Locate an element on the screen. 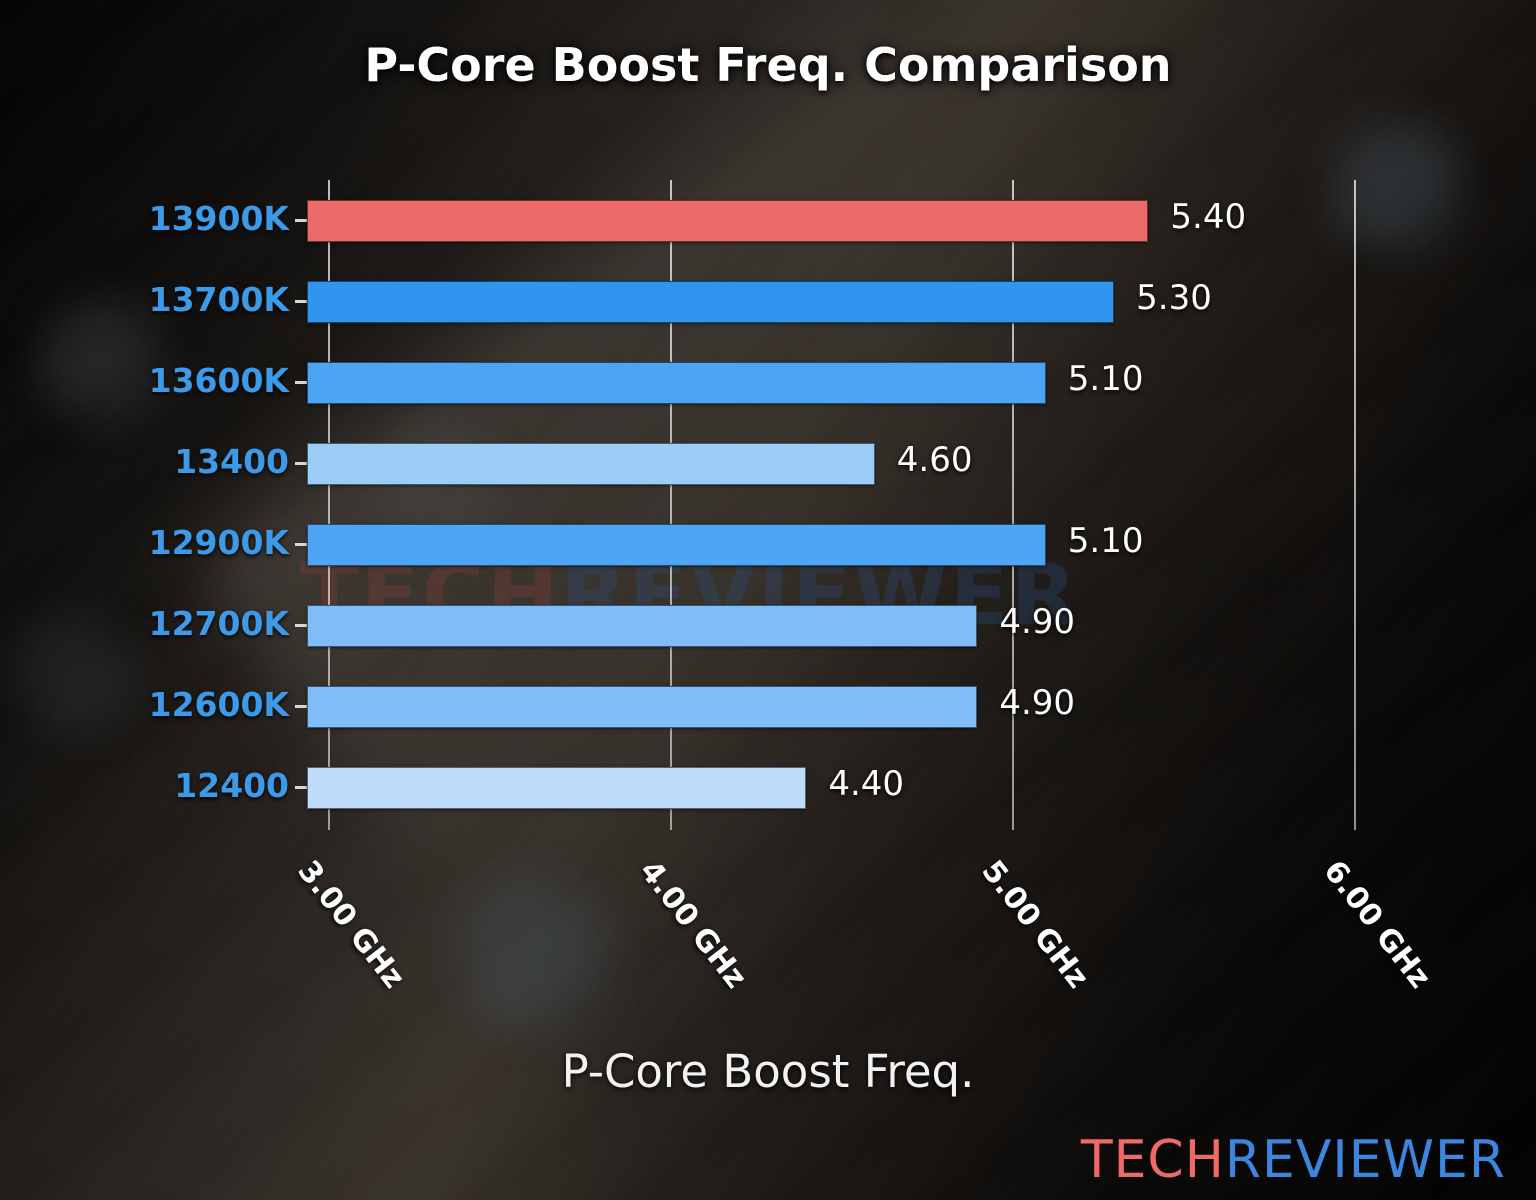 Image resolution: width=1536 pixels, height=1200 pixels. bar-12700K is located at coordinates (642, 626).